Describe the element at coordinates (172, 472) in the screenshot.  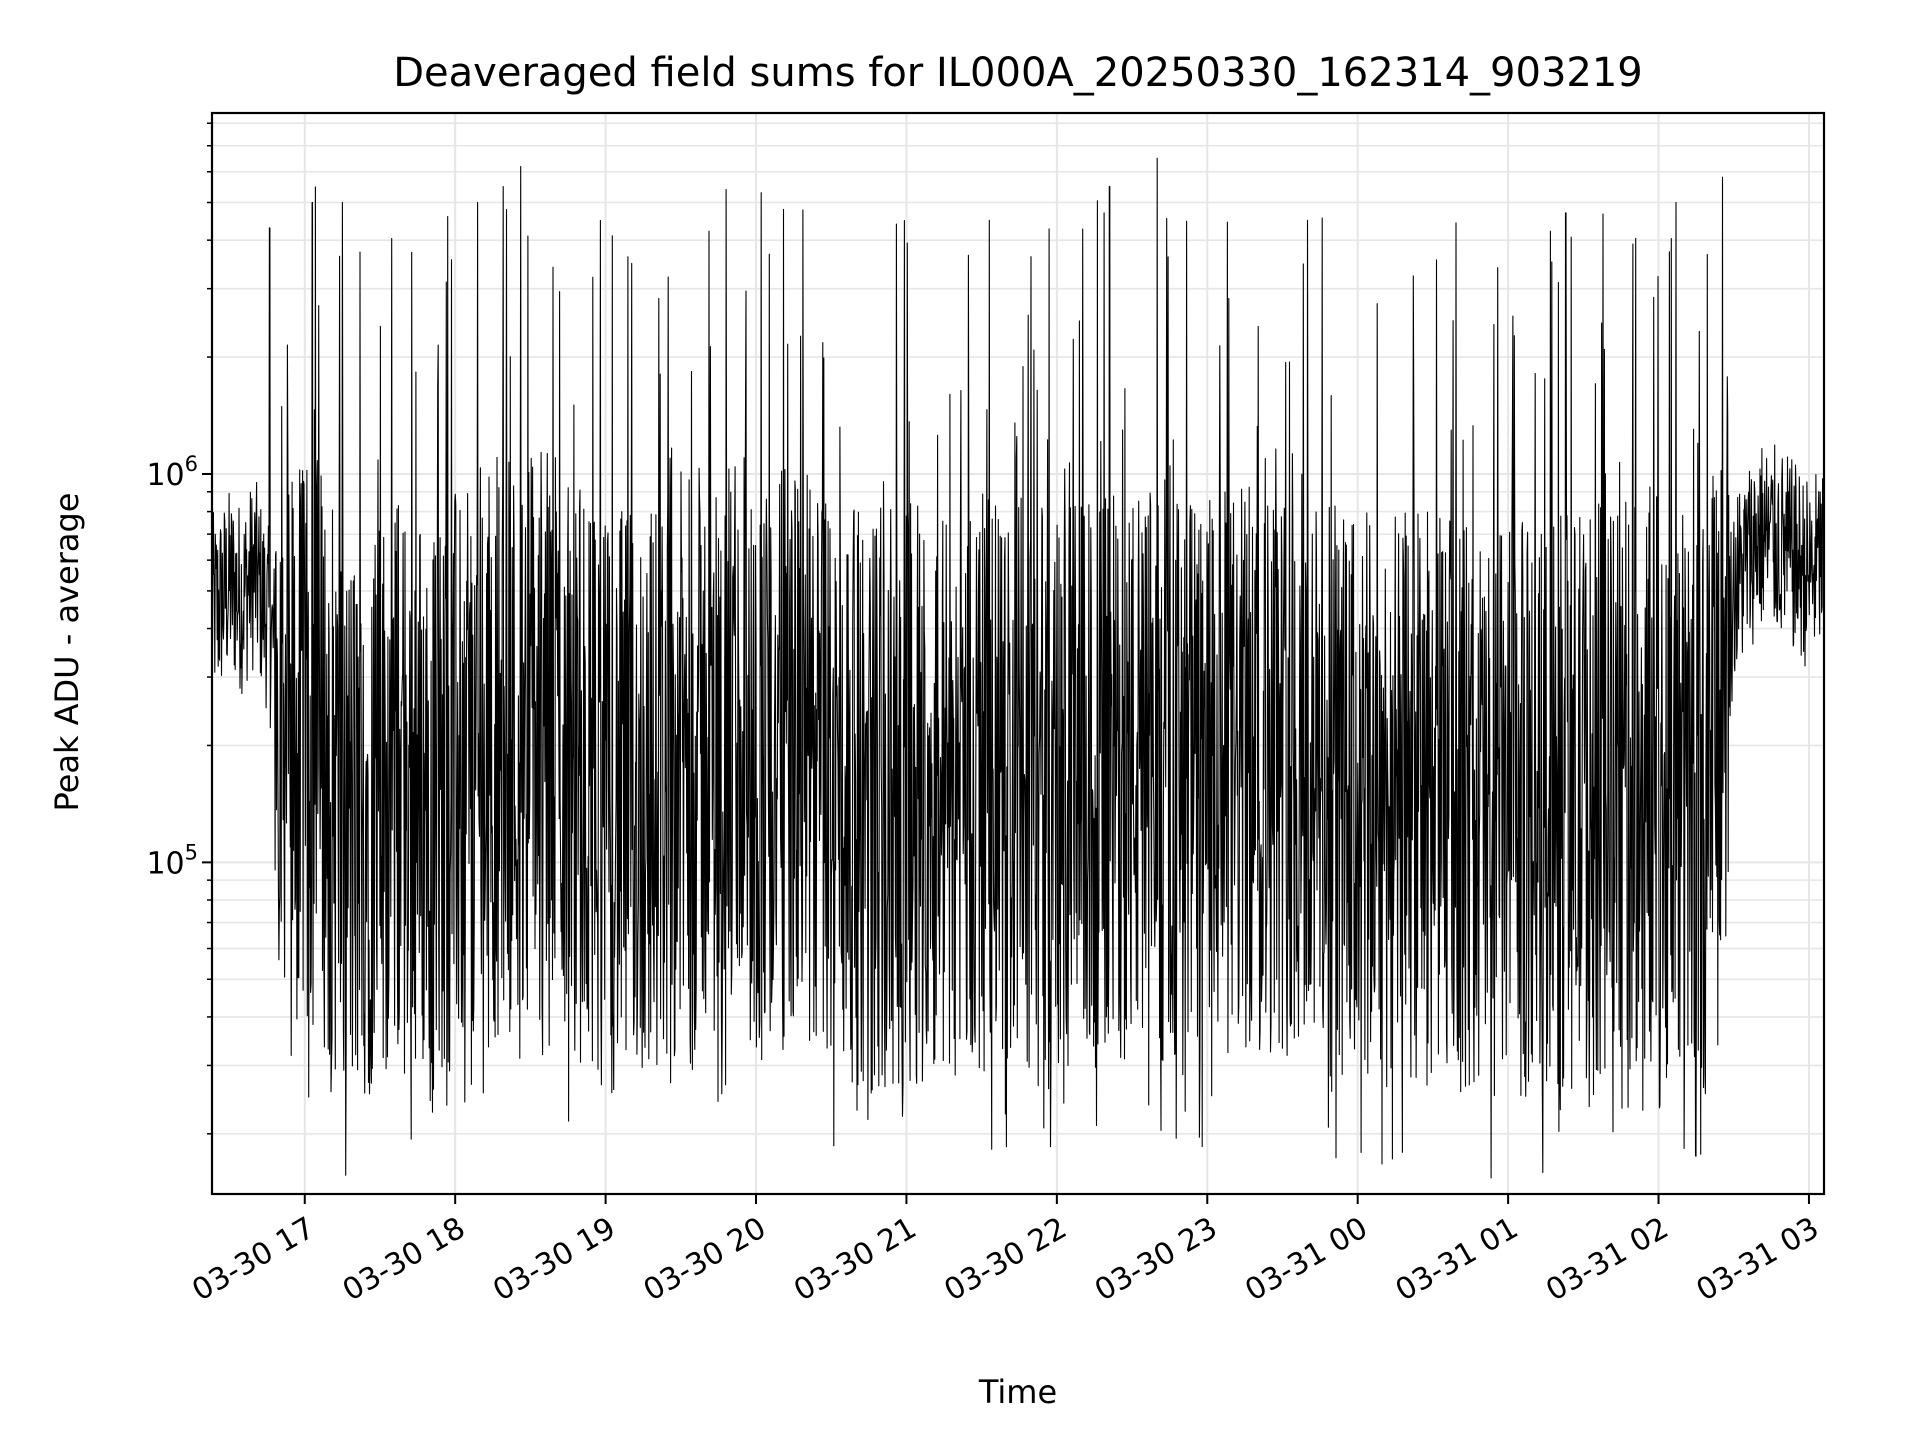
I see `y-tick-label: 10⁶` at that location.